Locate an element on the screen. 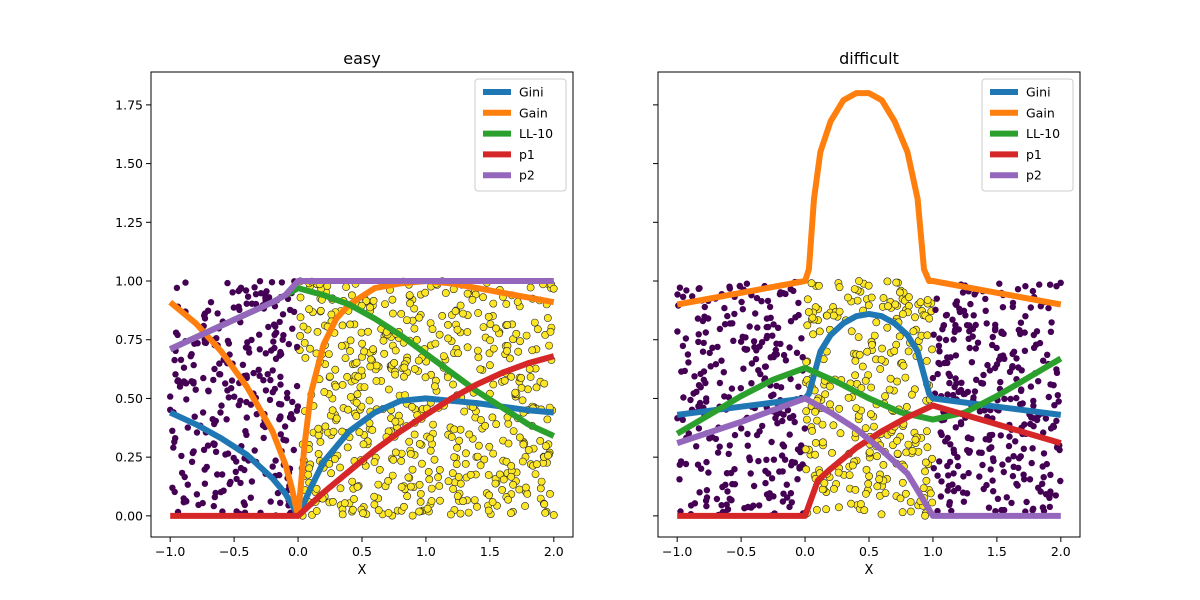 The width and height of the screenshot is (1200, 600). y-tick-label: 0.00 is located at coordinates (129, 515).